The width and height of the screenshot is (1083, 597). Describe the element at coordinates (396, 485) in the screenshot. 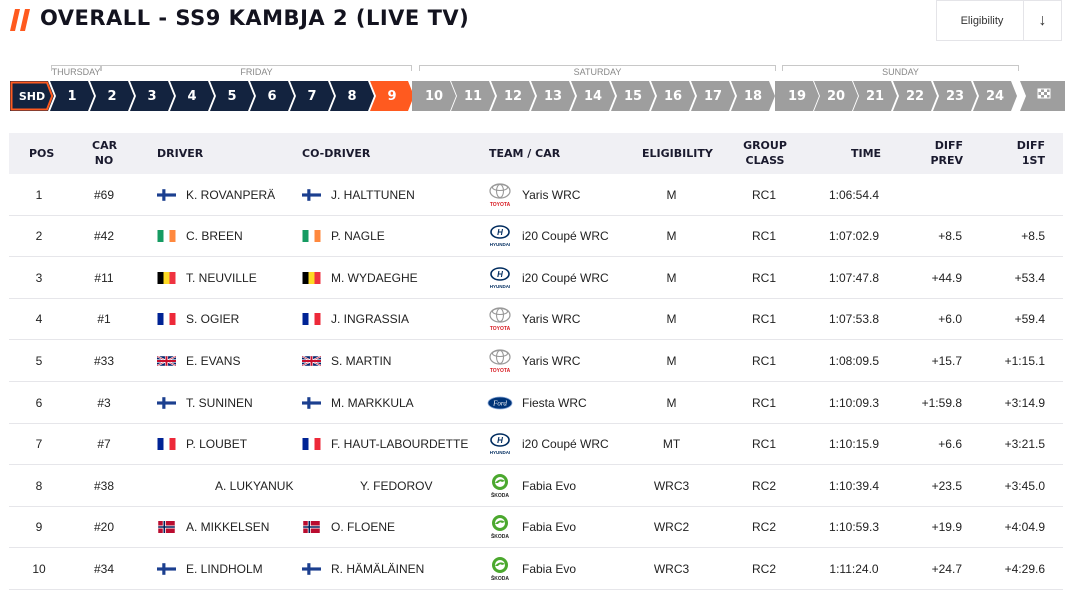

I see `codriver-name: Y. FEDOROV` at that location.